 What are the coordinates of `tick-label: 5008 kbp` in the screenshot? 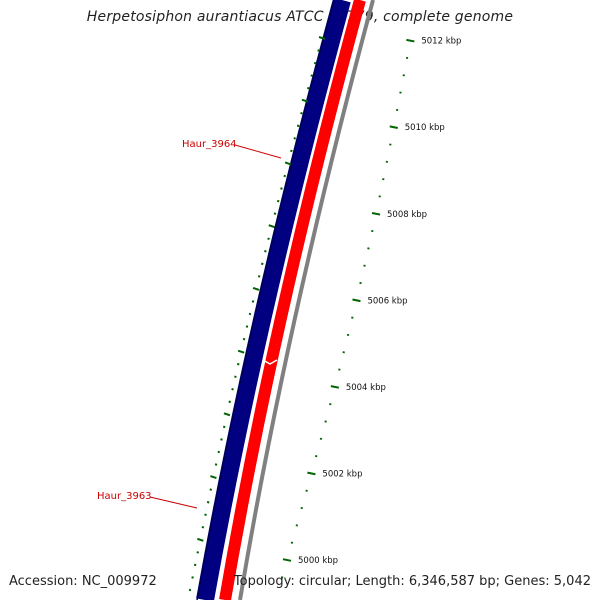 It's located at (407, 215).